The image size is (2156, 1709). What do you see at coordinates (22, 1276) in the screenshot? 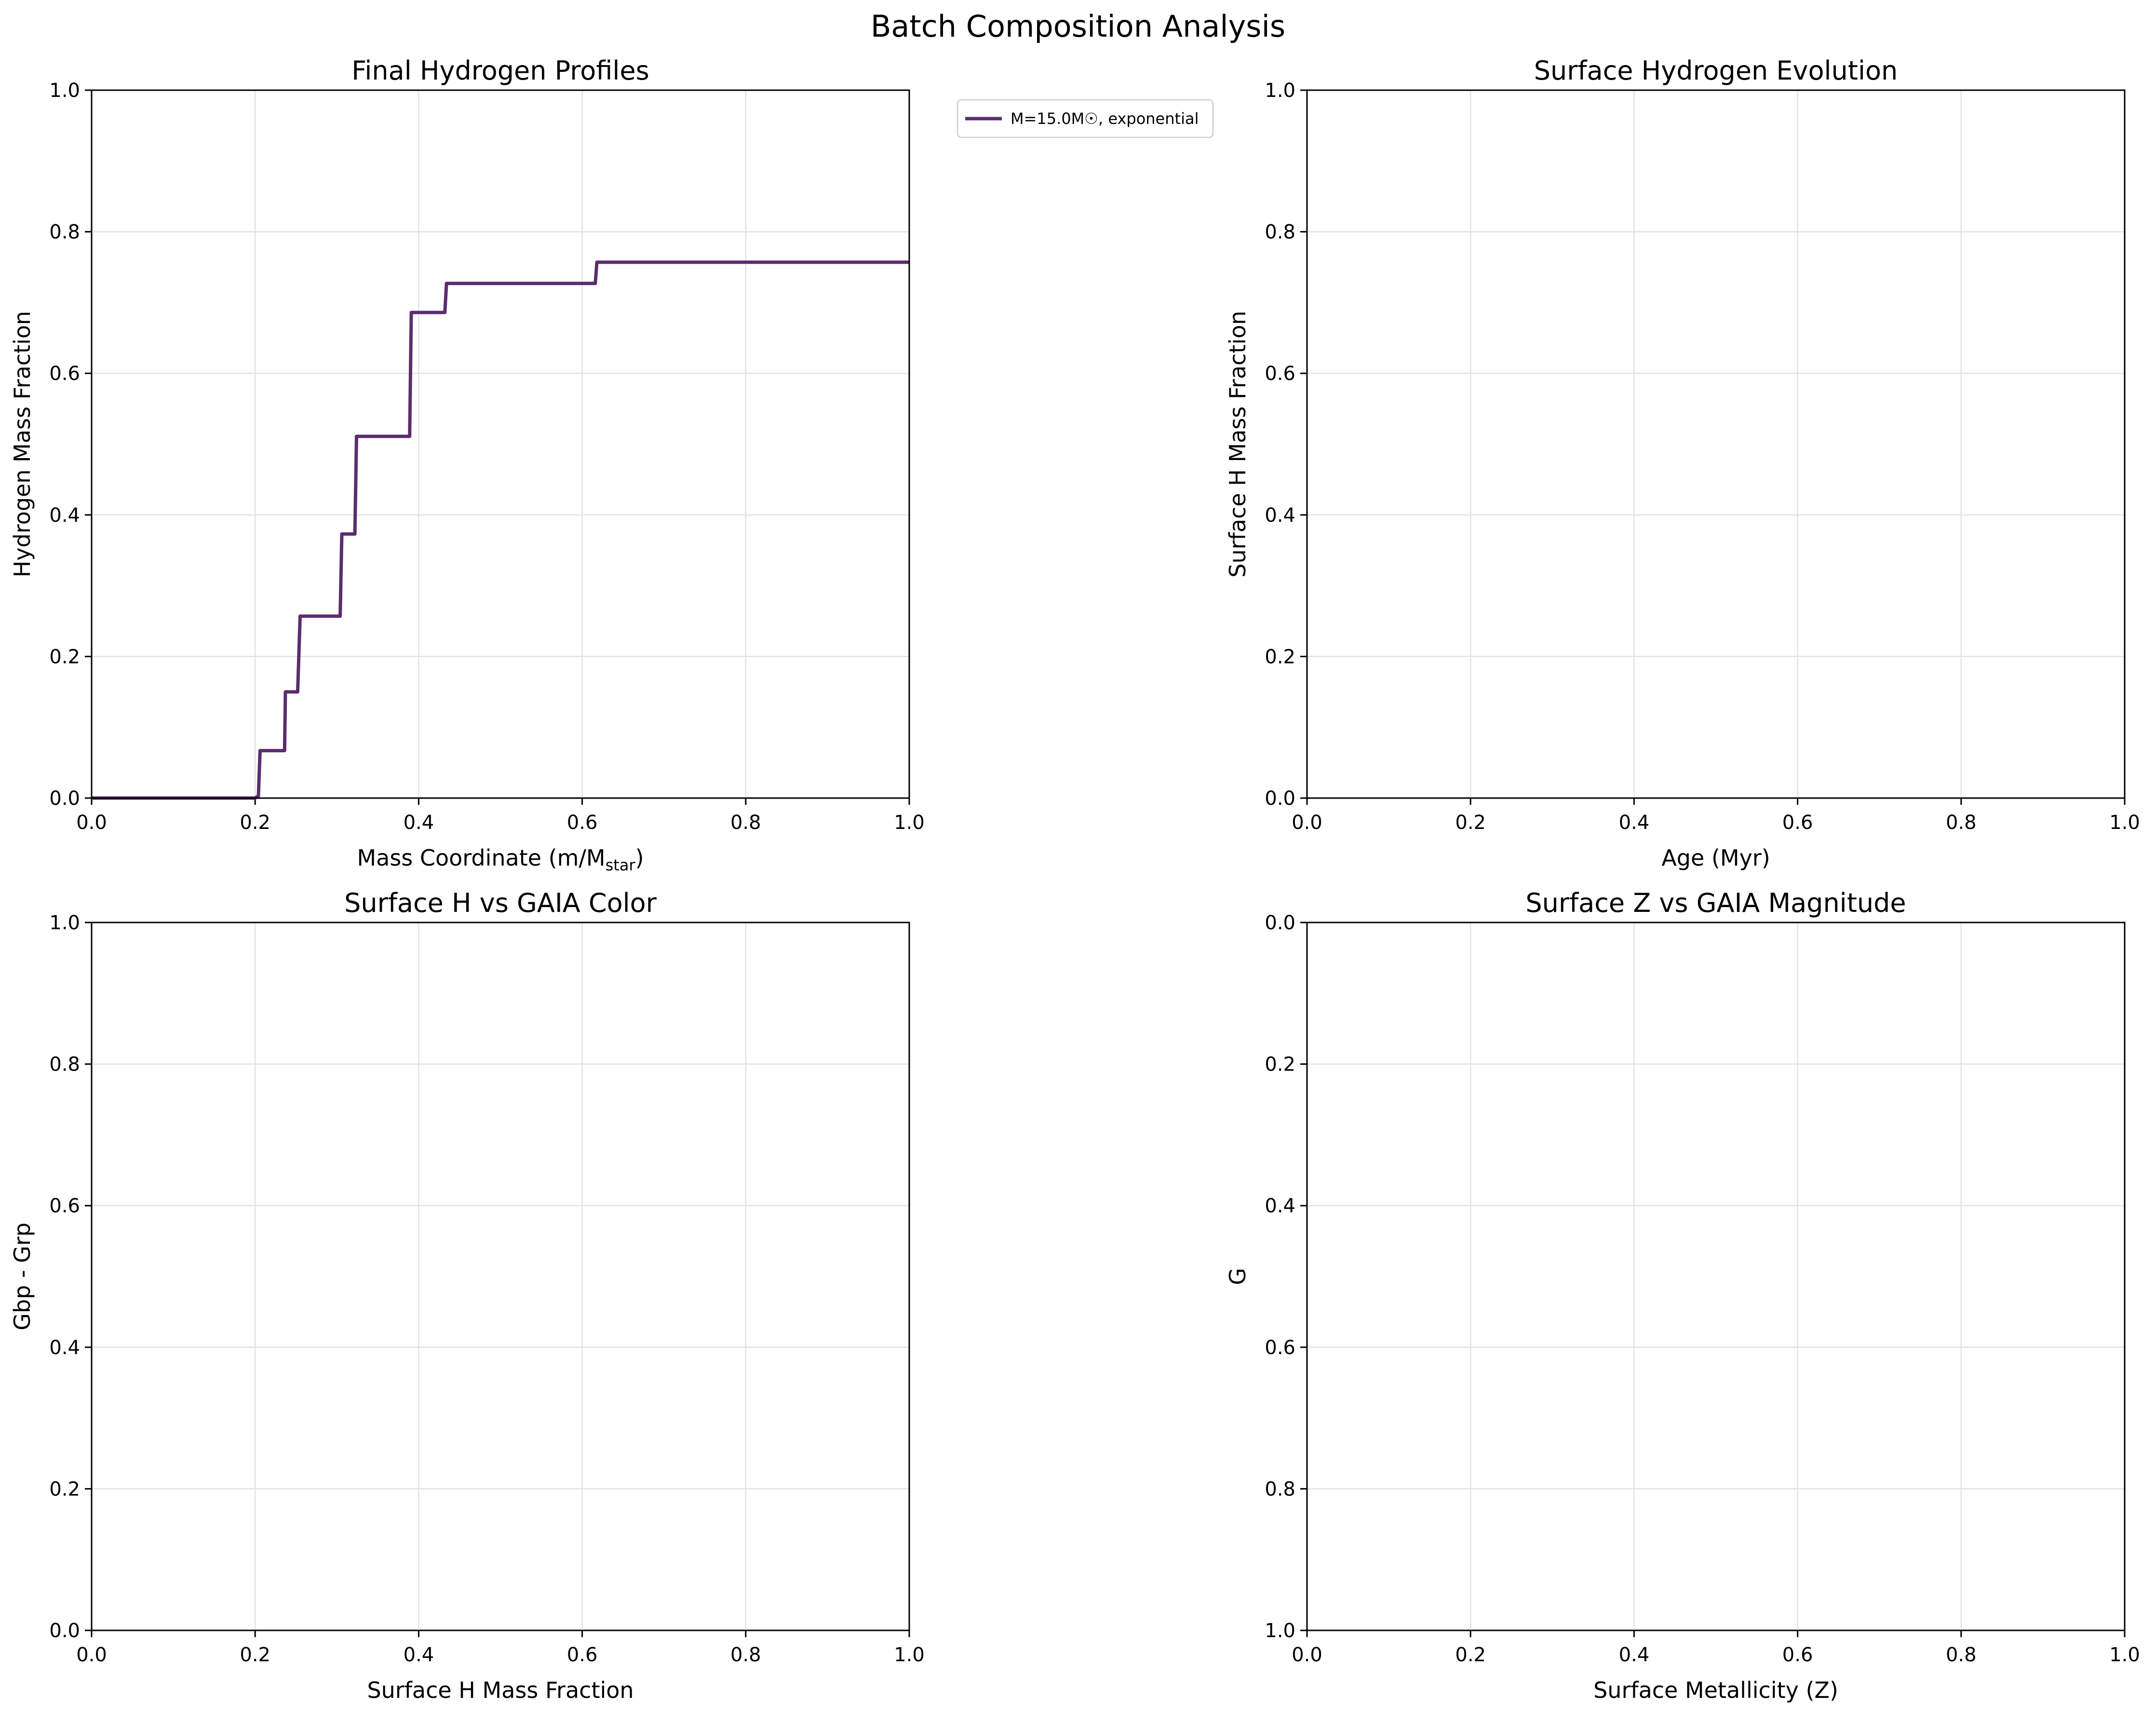
I see `y-axis-label: Gbp - Grp` at bounding box center [22, 1276].